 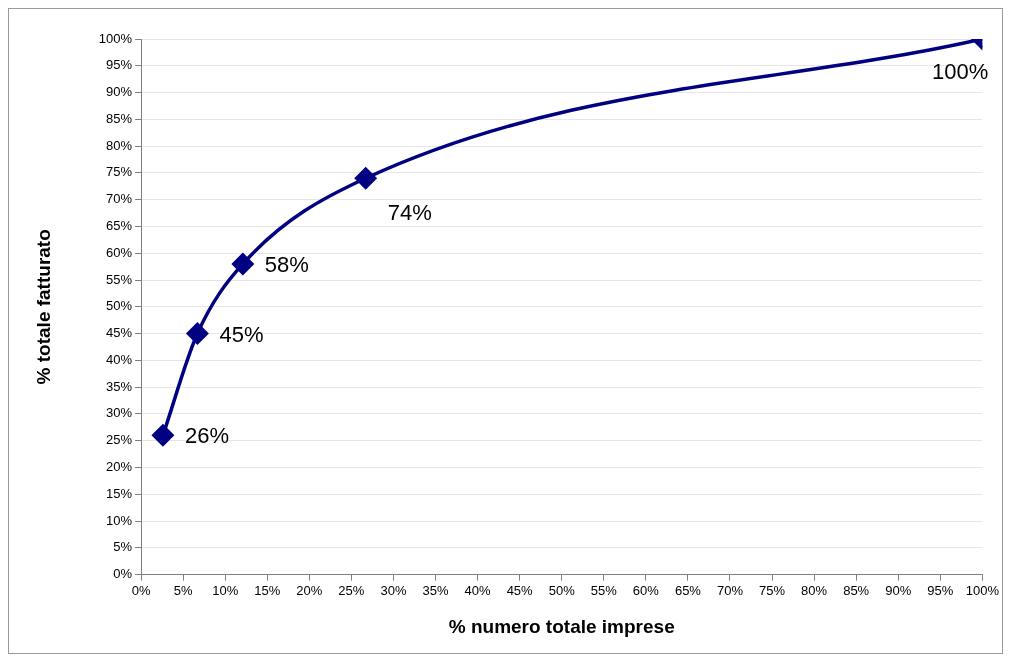 What do you see at coordinates (225, 590) in the screenshot?
I see `x-tick-label: 10%` at bounding box center [225, 590].